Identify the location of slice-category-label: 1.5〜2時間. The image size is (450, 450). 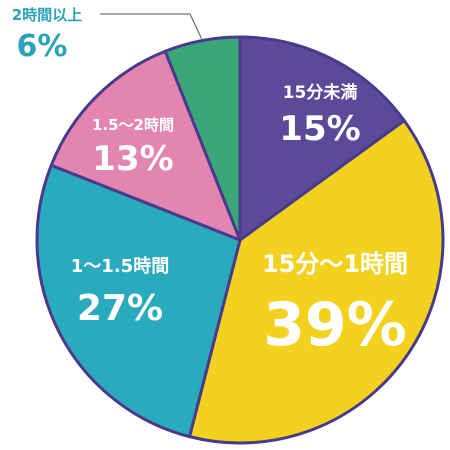
(133, 125).